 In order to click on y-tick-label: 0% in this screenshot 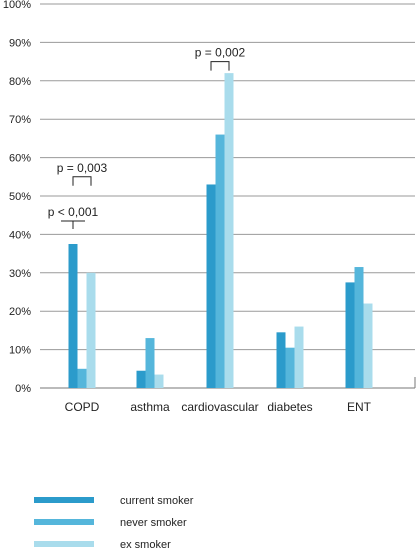, I will do `click(23, 389)`.